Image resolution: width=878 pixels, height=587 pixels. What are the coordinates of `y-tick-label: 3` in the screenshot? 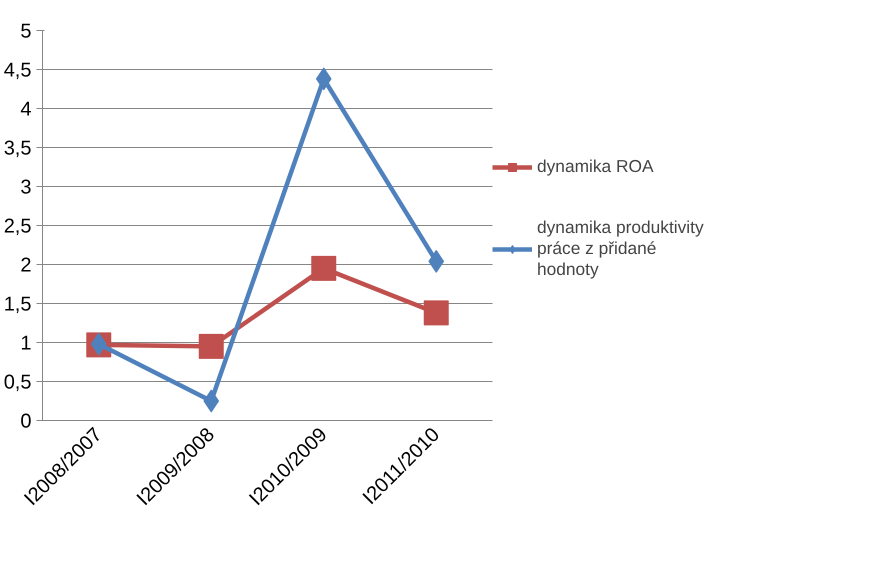 It's located at (26, 187).